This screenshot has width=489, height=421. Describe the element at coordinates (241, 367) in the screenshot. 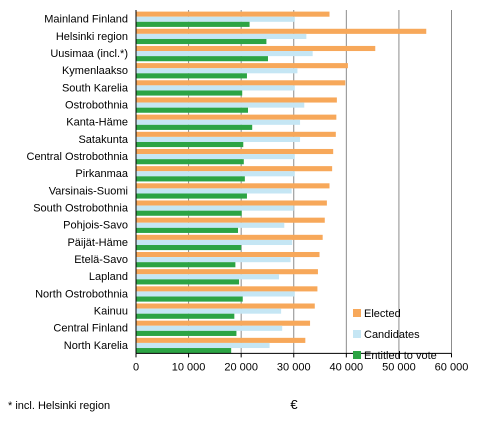

I see `x-tick-label: 20 000` at that location.